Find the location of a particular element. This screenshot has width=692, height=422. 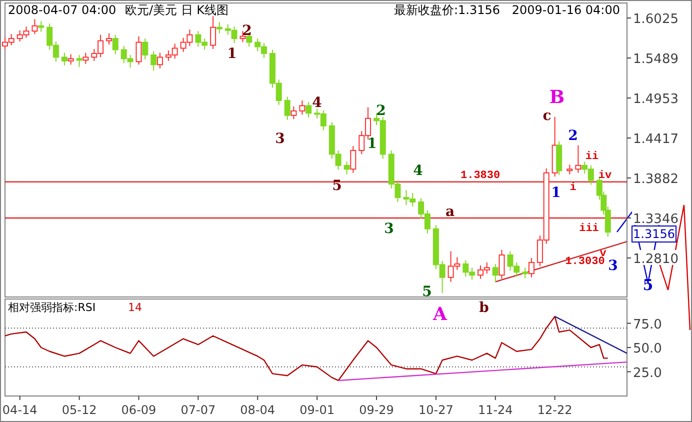

x-tick-label: 10-27 is located at coordinates (436, 410).